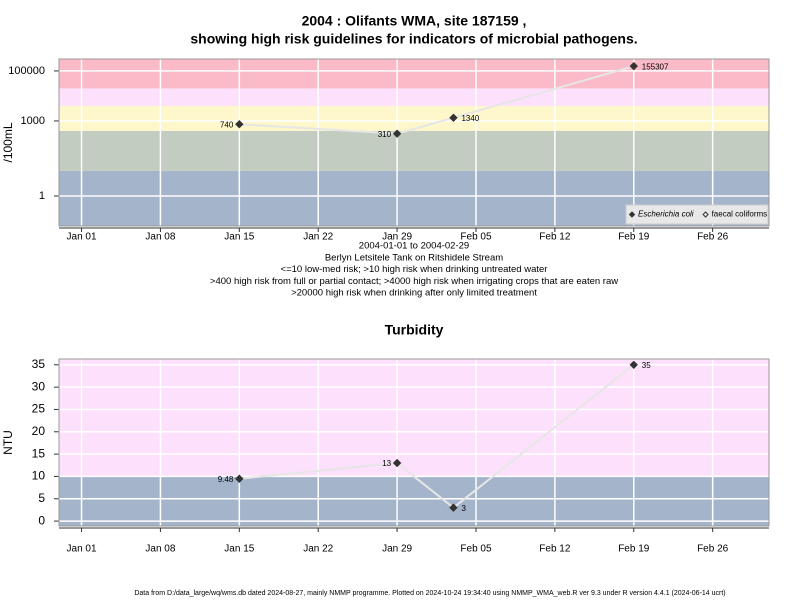  Describe the element at coordinates (227, 124) in the screenshot. I see `data-label: 740` at that location.